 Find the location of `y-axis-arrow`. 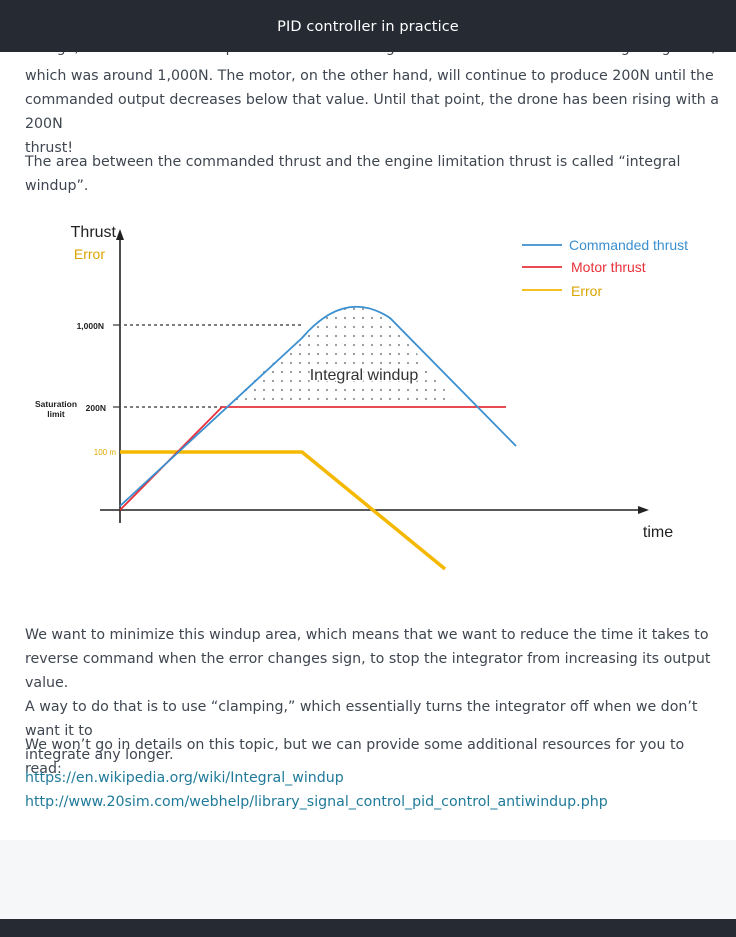

y-axis-arrow is located at coordinates (120, 234).